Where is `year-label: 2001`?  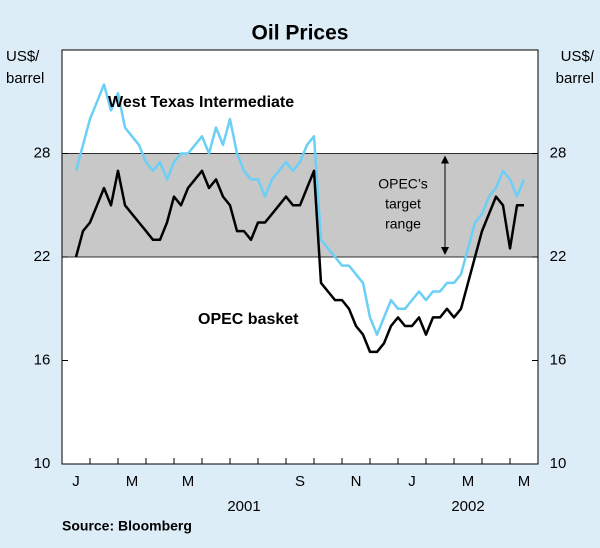 year-label: 2001 is located at coordinates (243, 506).